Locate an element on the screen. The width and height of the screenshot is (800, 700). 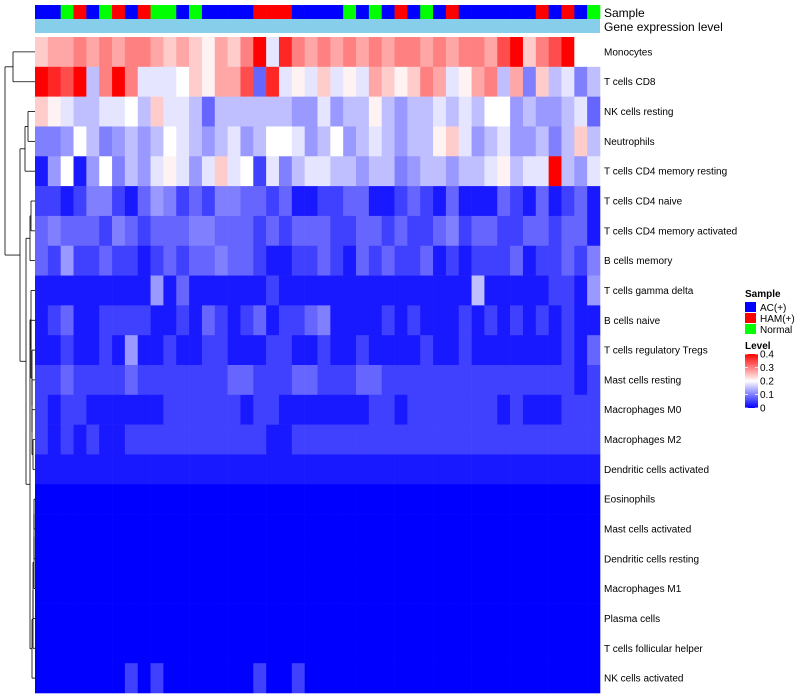
row-label: T cells gamma delta is located at coordinates (649, 291).